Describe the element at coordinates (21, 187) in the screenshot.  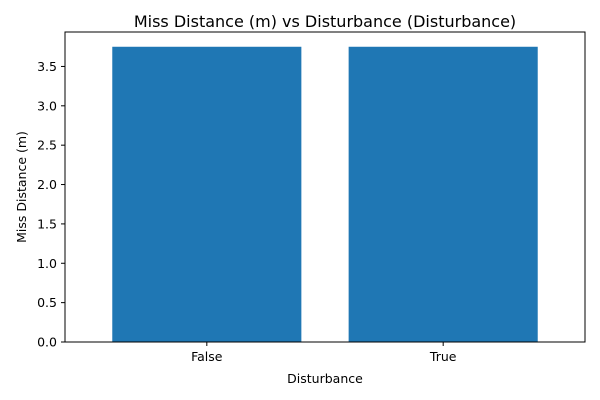
I see `y-axis-label: Miss Distance (m)` at that location.